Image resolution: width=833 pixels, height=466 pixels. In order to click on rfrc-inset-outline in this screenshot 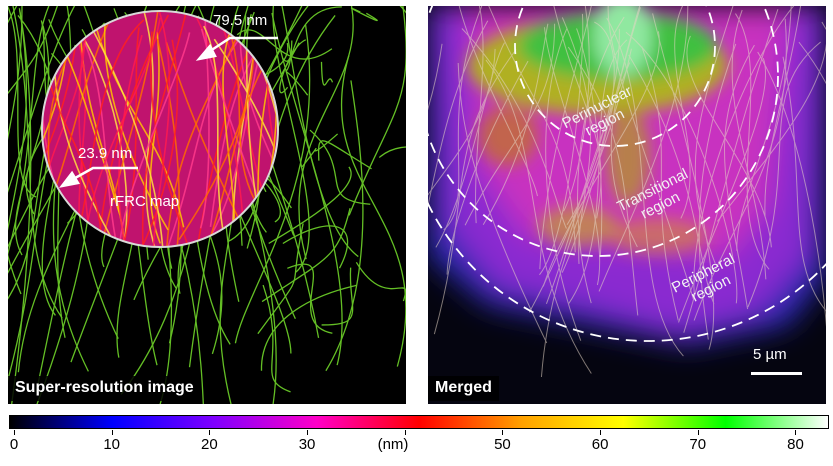, I will do `click(160, 129)`.